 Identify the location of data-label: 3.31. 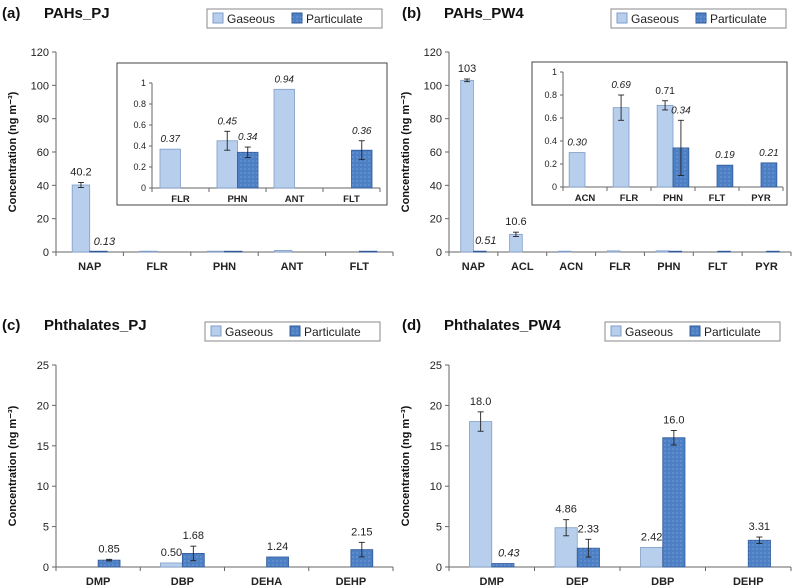
(759, 527).